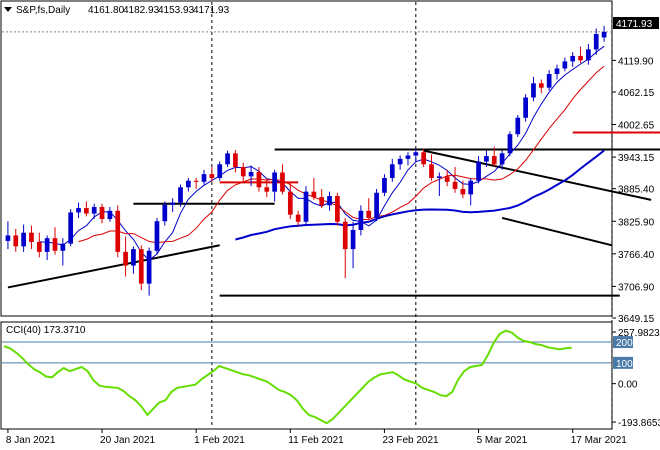  I want to click on close-value: 4171.93, so click(211, 10).